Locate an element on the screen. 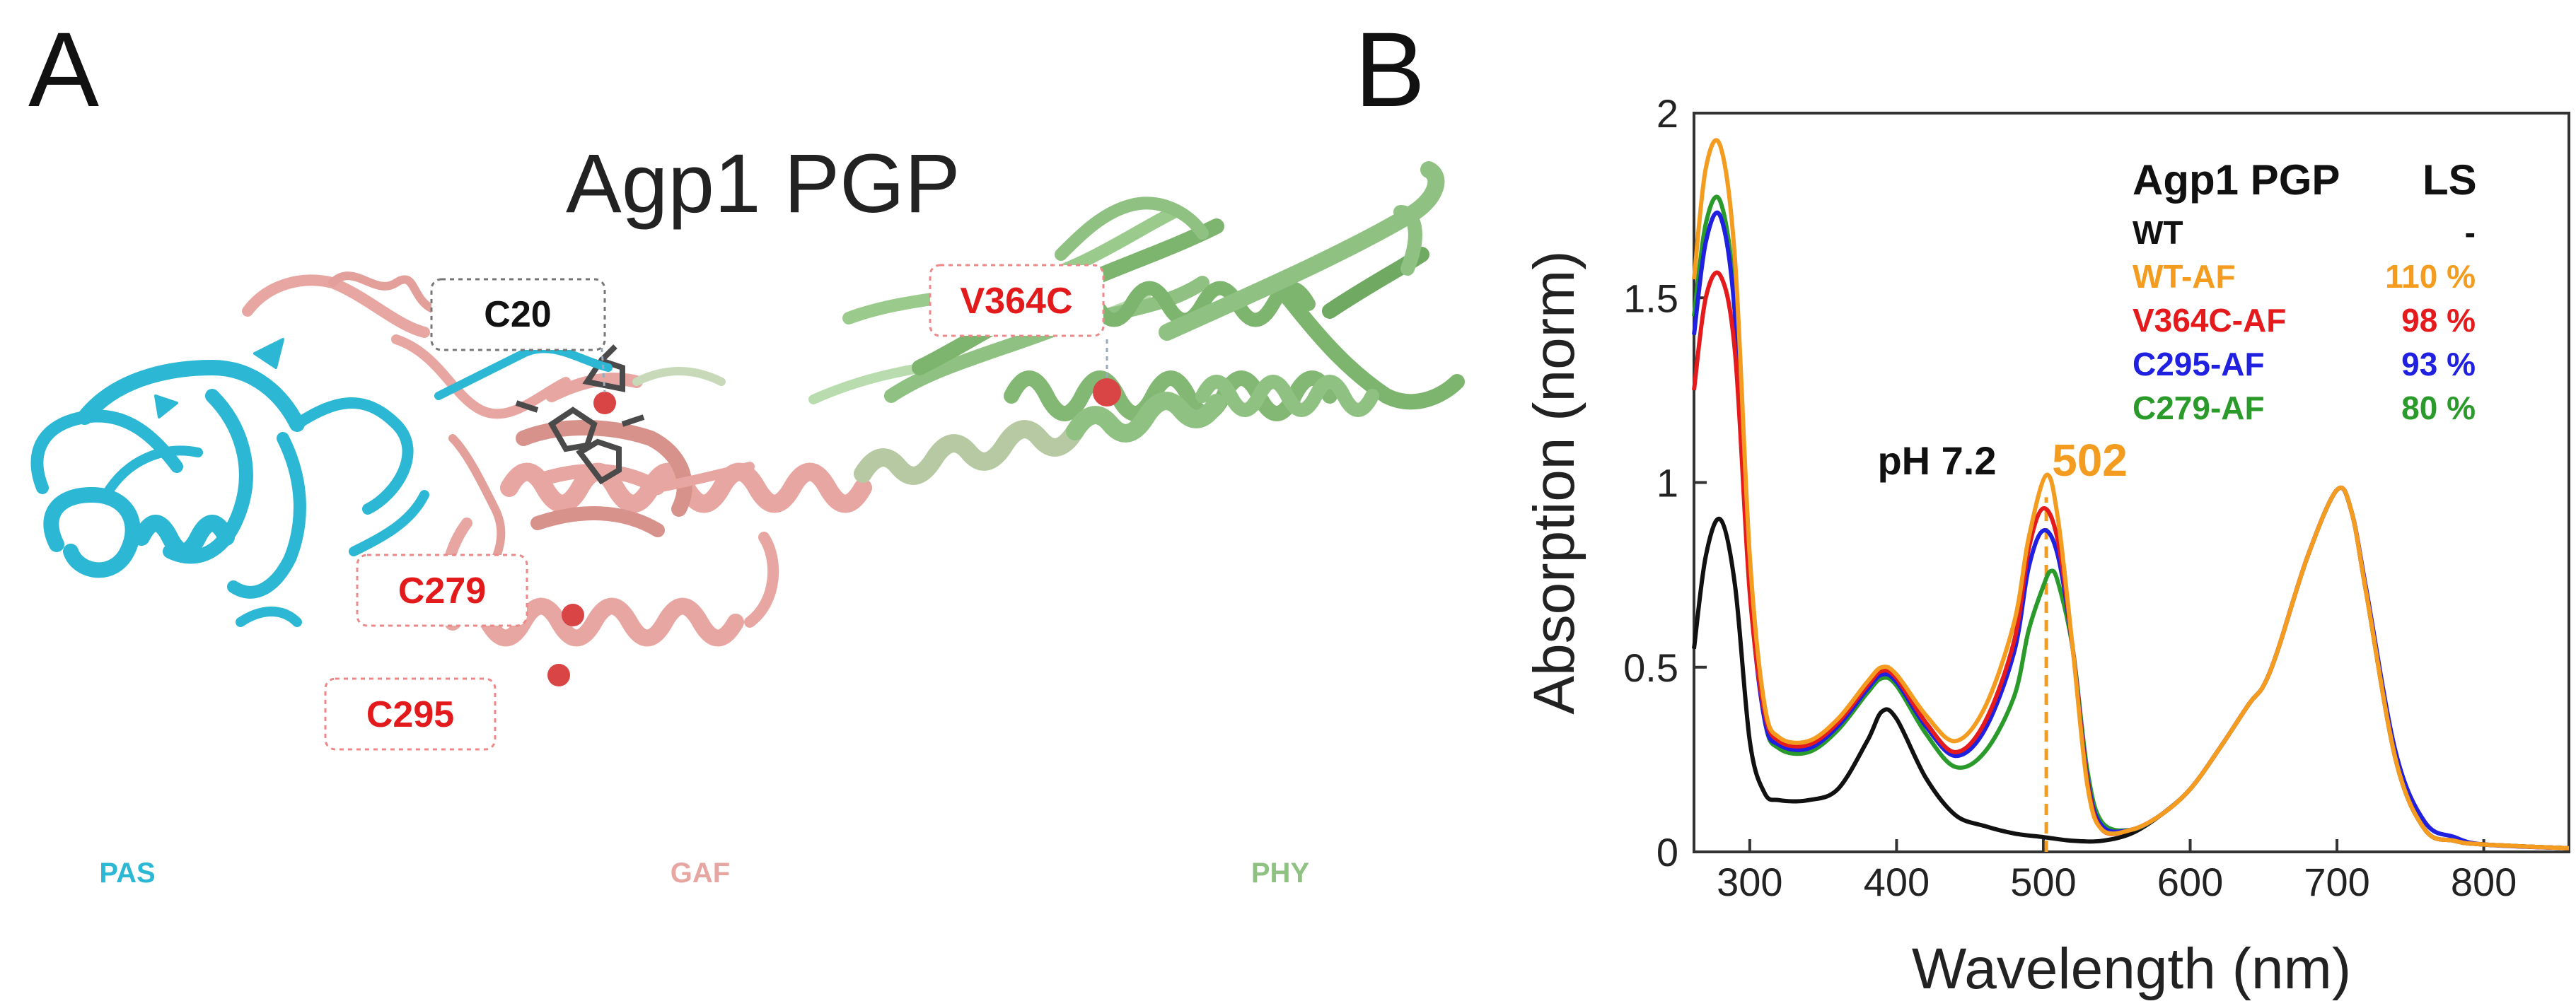 The width and height of the screenshot is (2576, 1006). pas-domain-structure is located at coordinates (321, 482).